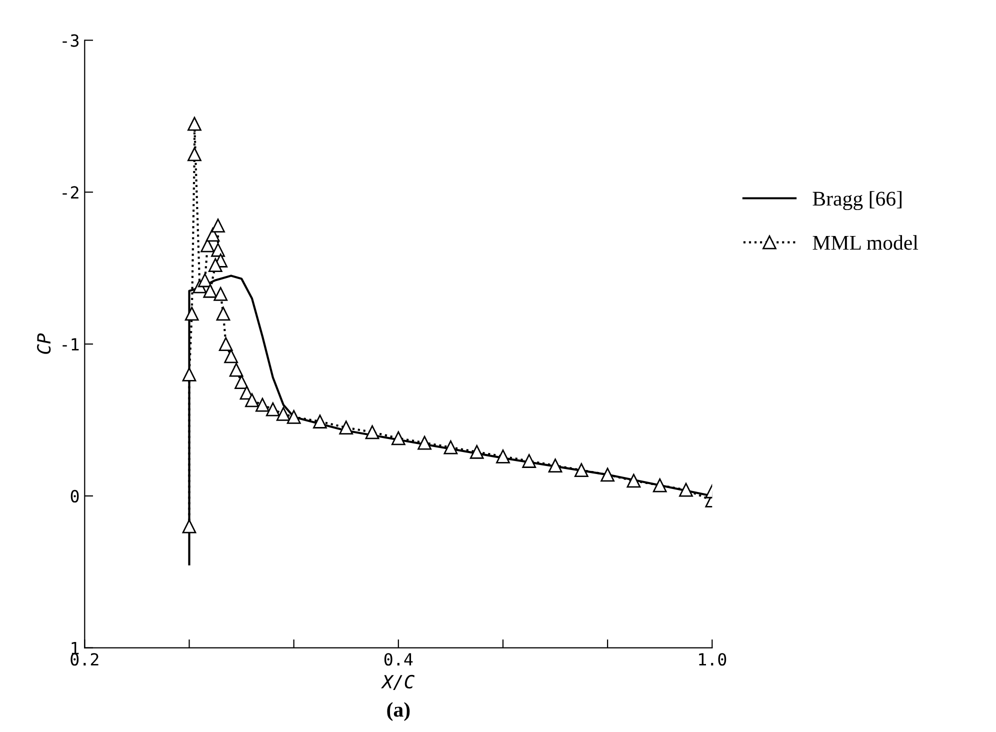 This screenshot has width=996, height=732. Describe the element at coordinates (857, 200) in the screenshot. I see `legend-label: Bragg [66]` at that location.